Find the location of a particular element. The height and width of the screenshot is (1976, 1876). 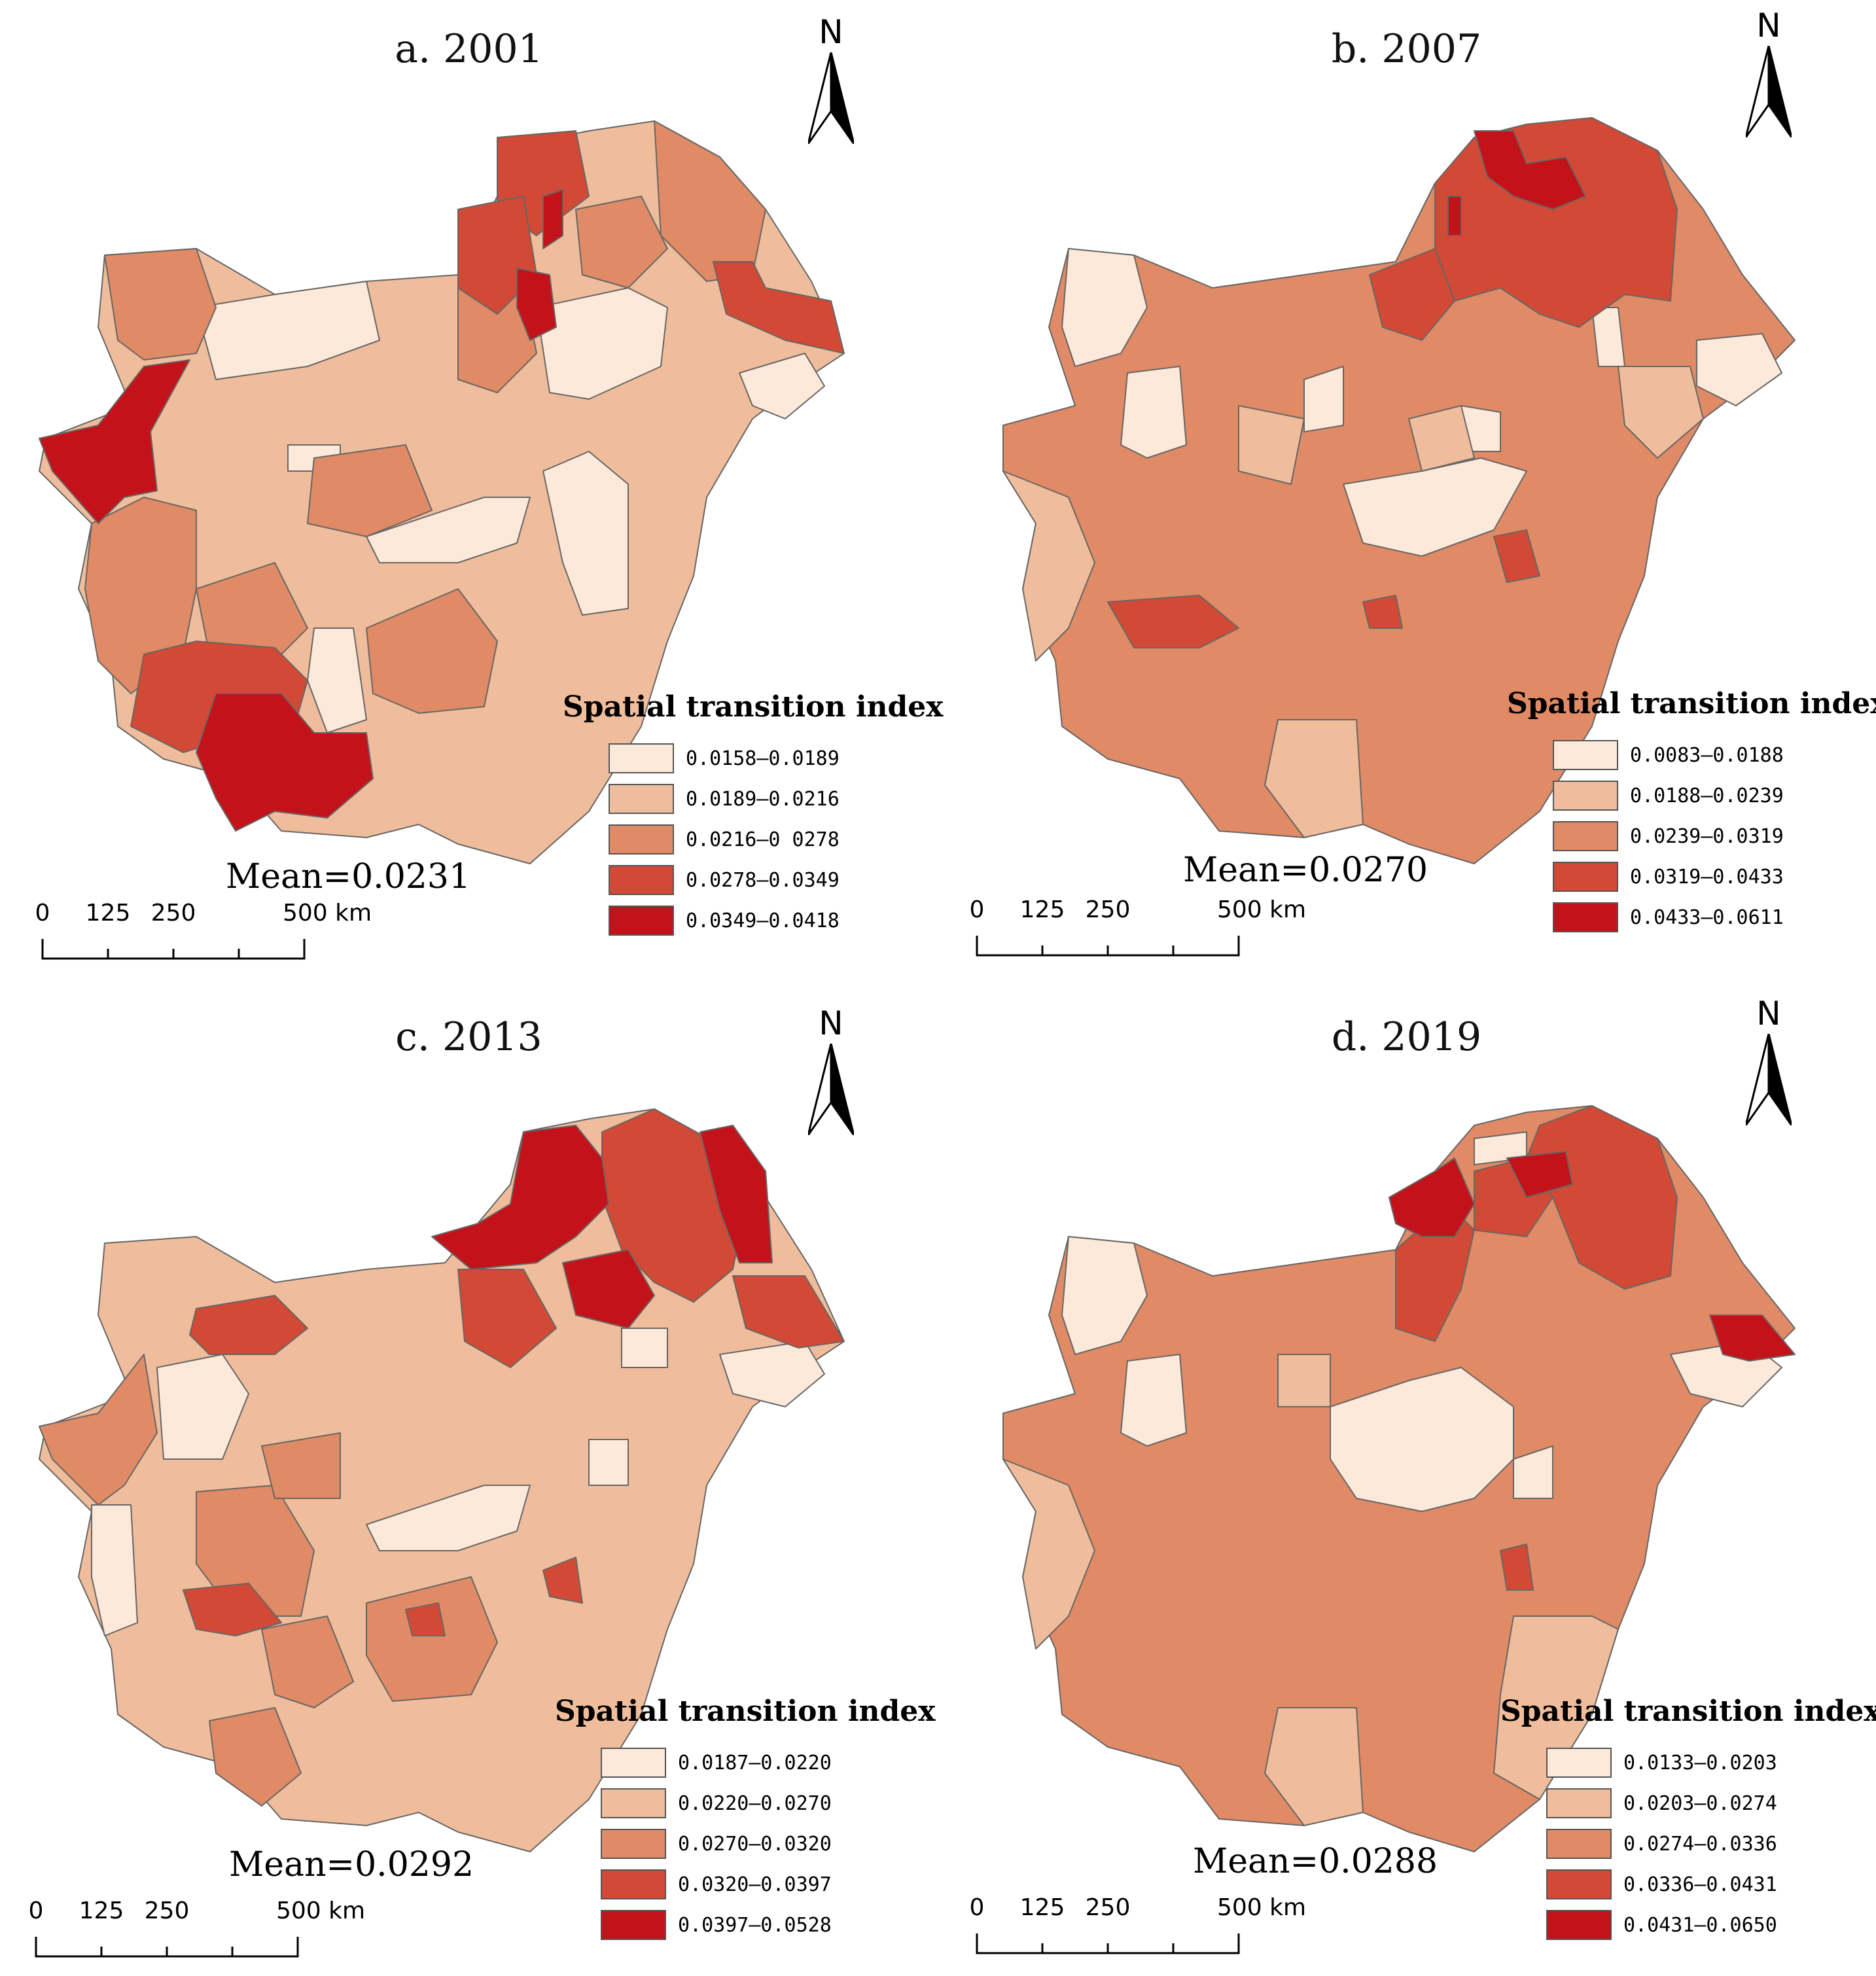

legend-label: 0.0220—0.0270 is located at coordinates (755, 1803).